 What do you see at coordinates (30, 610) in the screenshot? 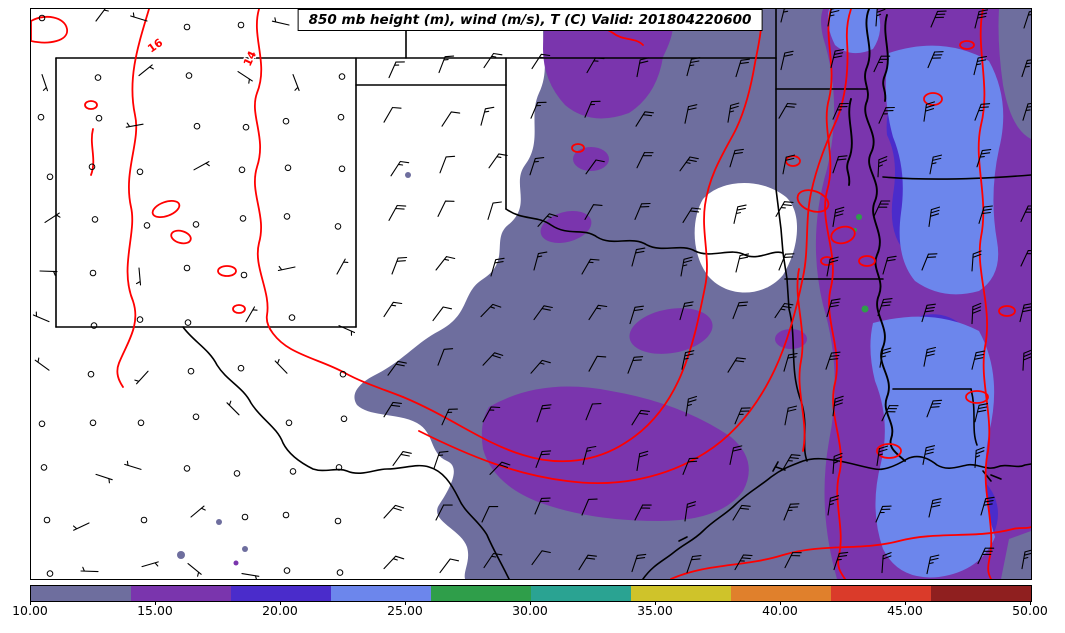
I see `colorbar-tick-label: 10.00` at bounding box center [30, 610].